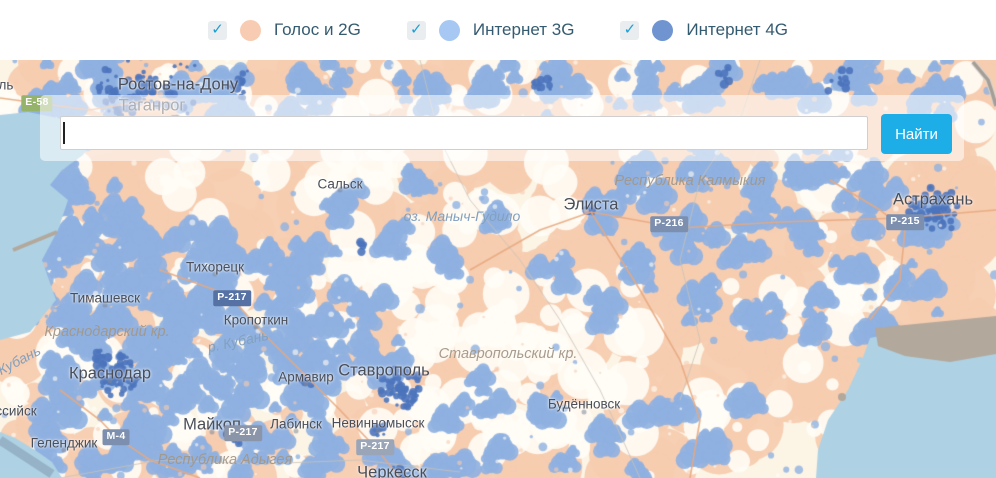 The width and height of the screenshot is (996, 478). I want to click on legend-checkbox-3g: ✓, so click(416, 30).